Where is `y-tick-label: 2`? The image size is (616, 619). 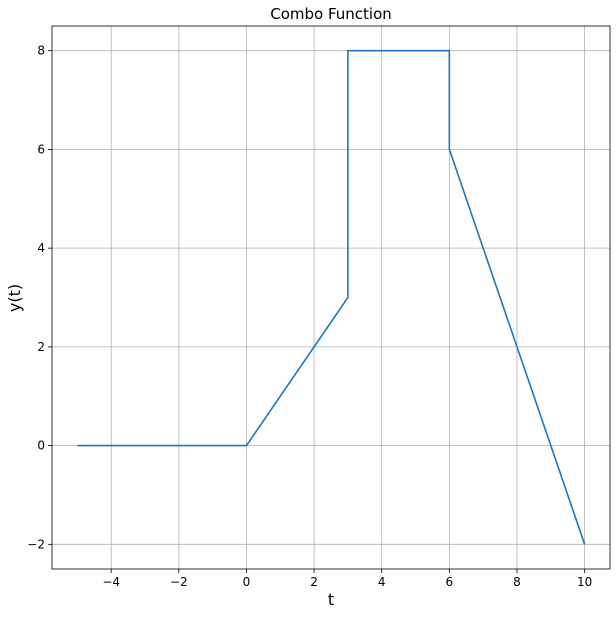
y-tick-label: 2 is located at coordinates (41, 347).